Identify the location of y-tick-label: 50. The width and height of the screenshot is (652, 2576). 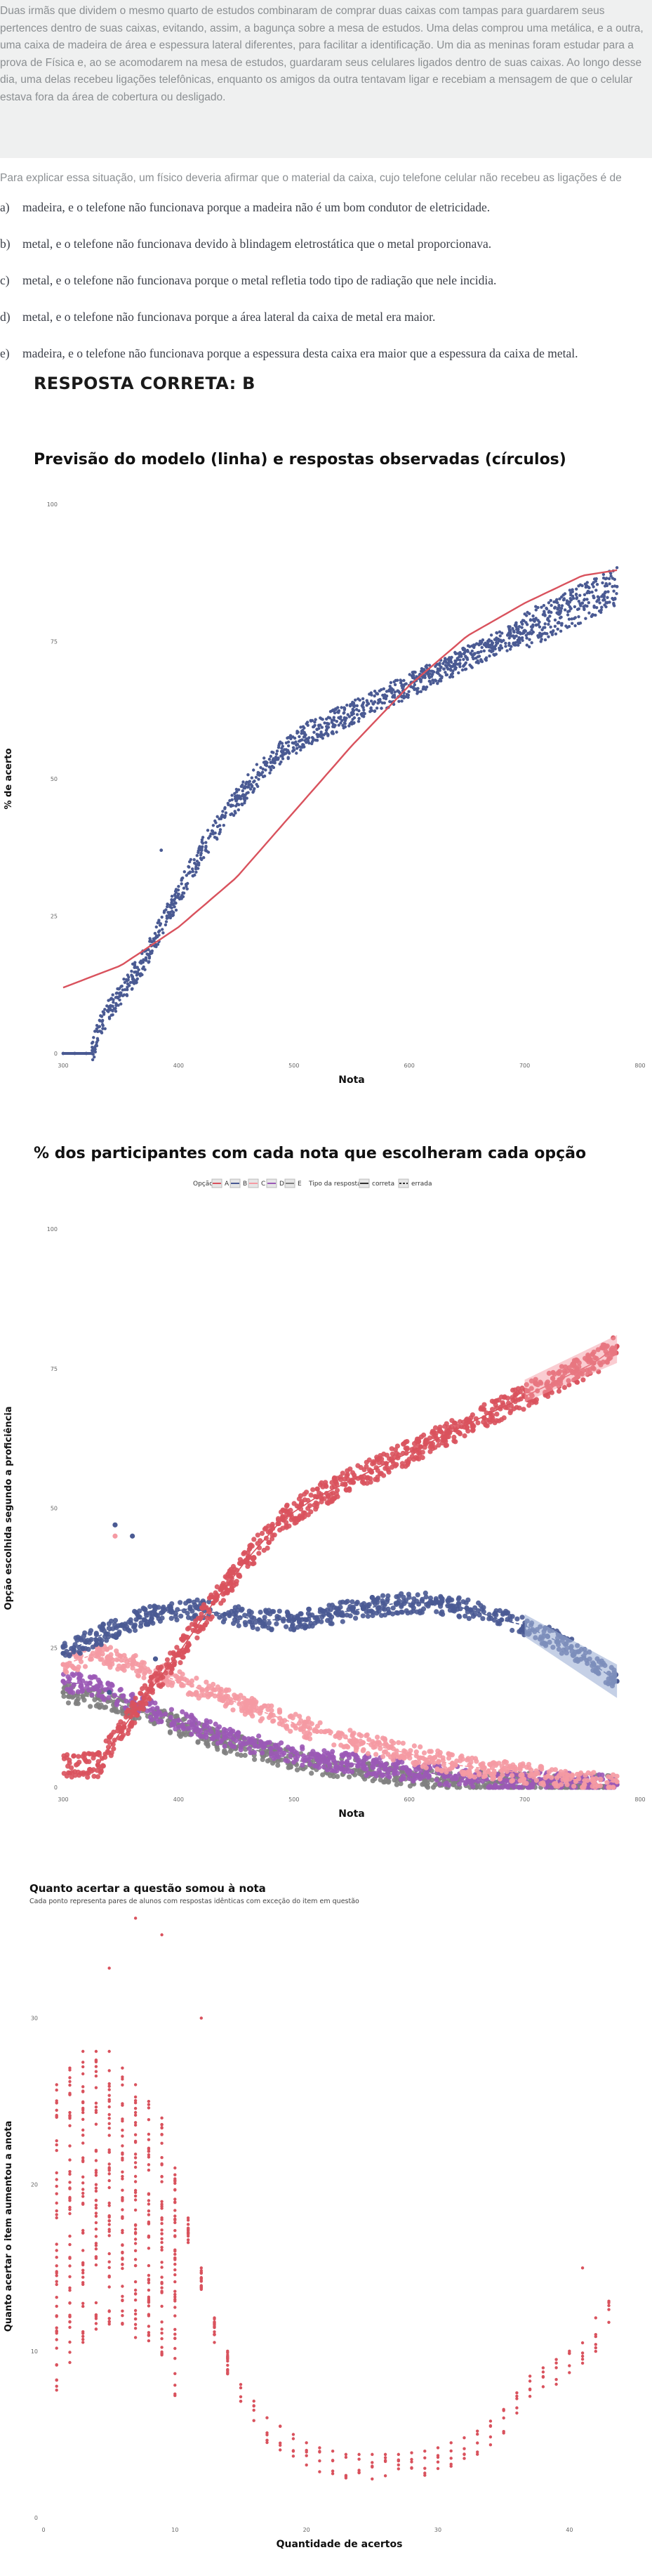
(54, 1509).